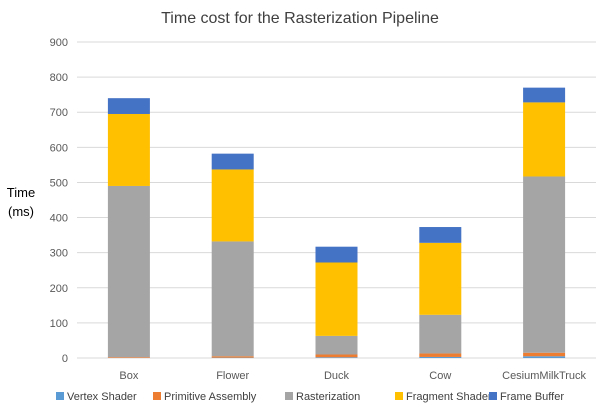 This screenshot has height=417, width=609. What do you see at coordinates (337, 376) in the screenshot?
I see `x-tick-label-2: Duck` at bounding box center [337, 376].